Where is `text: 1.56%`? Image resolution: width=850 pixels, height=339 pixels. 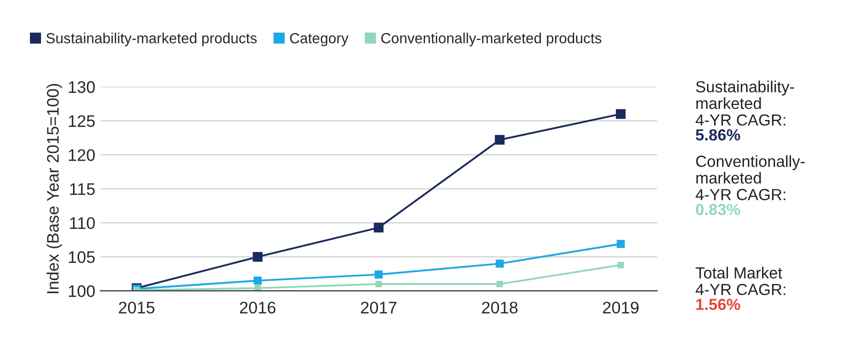
text: 1.56% is located at coordinates (718, 304).